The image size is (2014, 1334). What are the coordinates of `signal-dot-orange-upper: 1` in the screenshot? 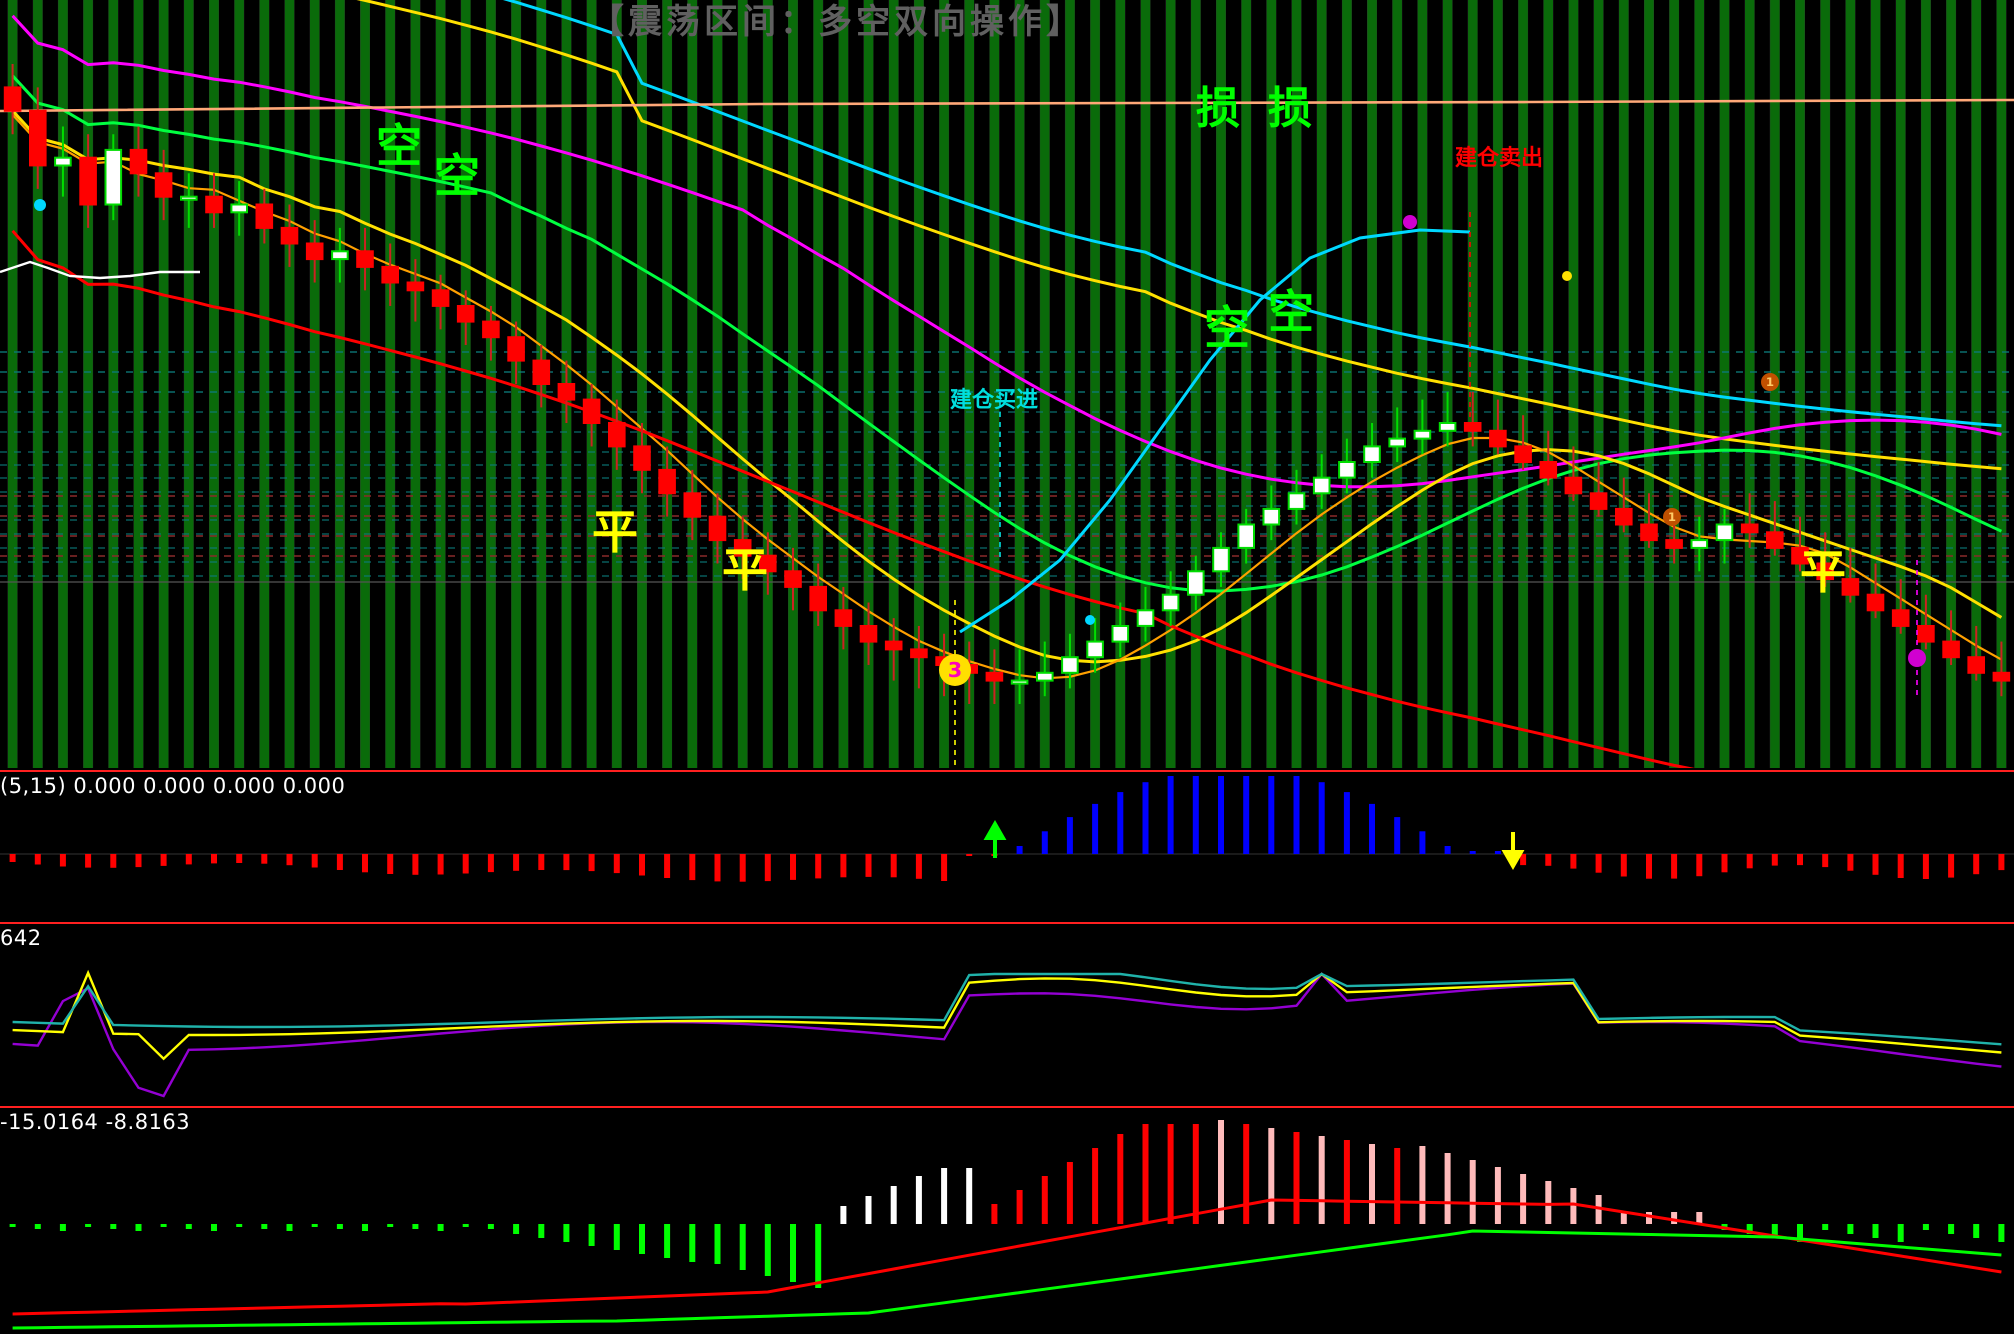 It's located at (1770, 382).